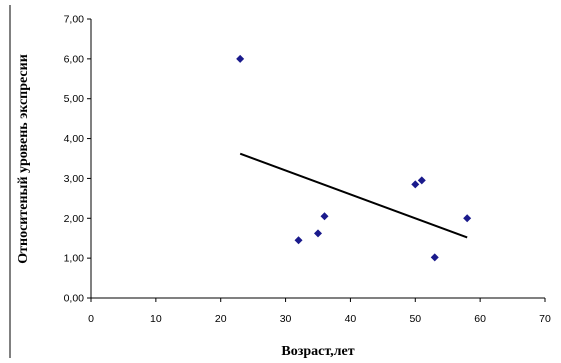 This screenshot has height=363, width=561. Describe the element at coordinates (317, 351) in the screenshot. I see `x-axis-title: Возраст,лет` at that location.